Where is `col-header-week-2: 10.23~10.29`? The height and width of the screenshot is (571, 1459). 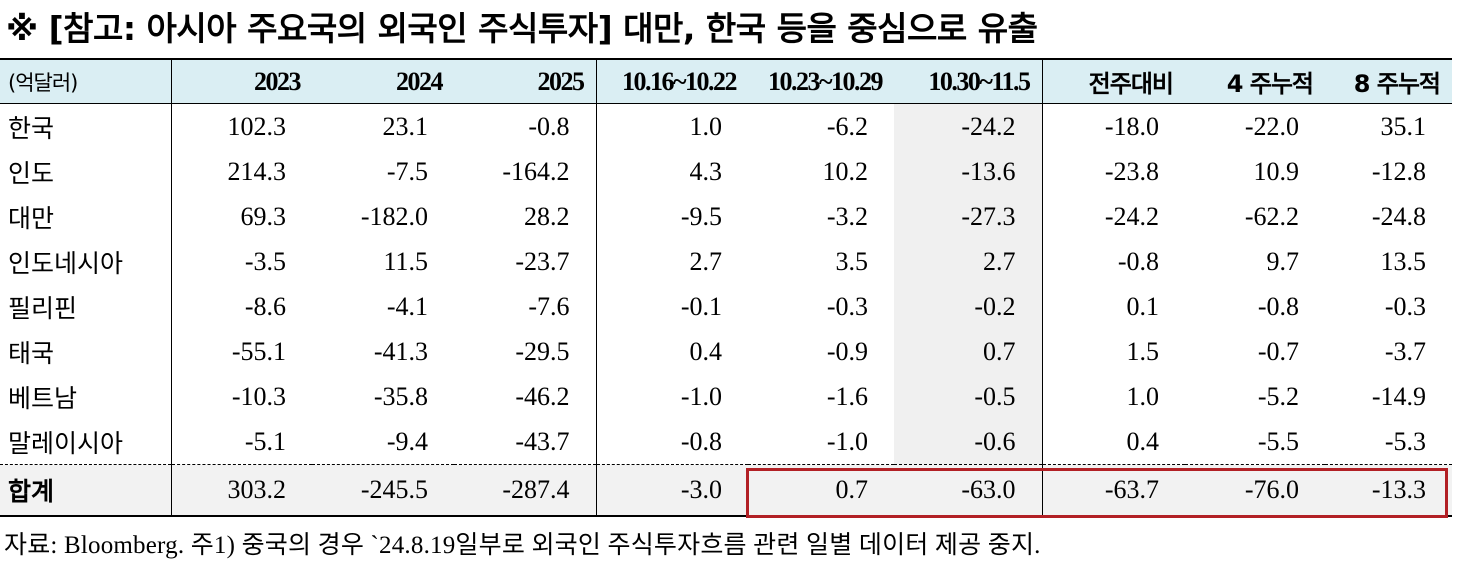 col-header-week-2: 10.23~10.29 is located at coordinates (821, 81).